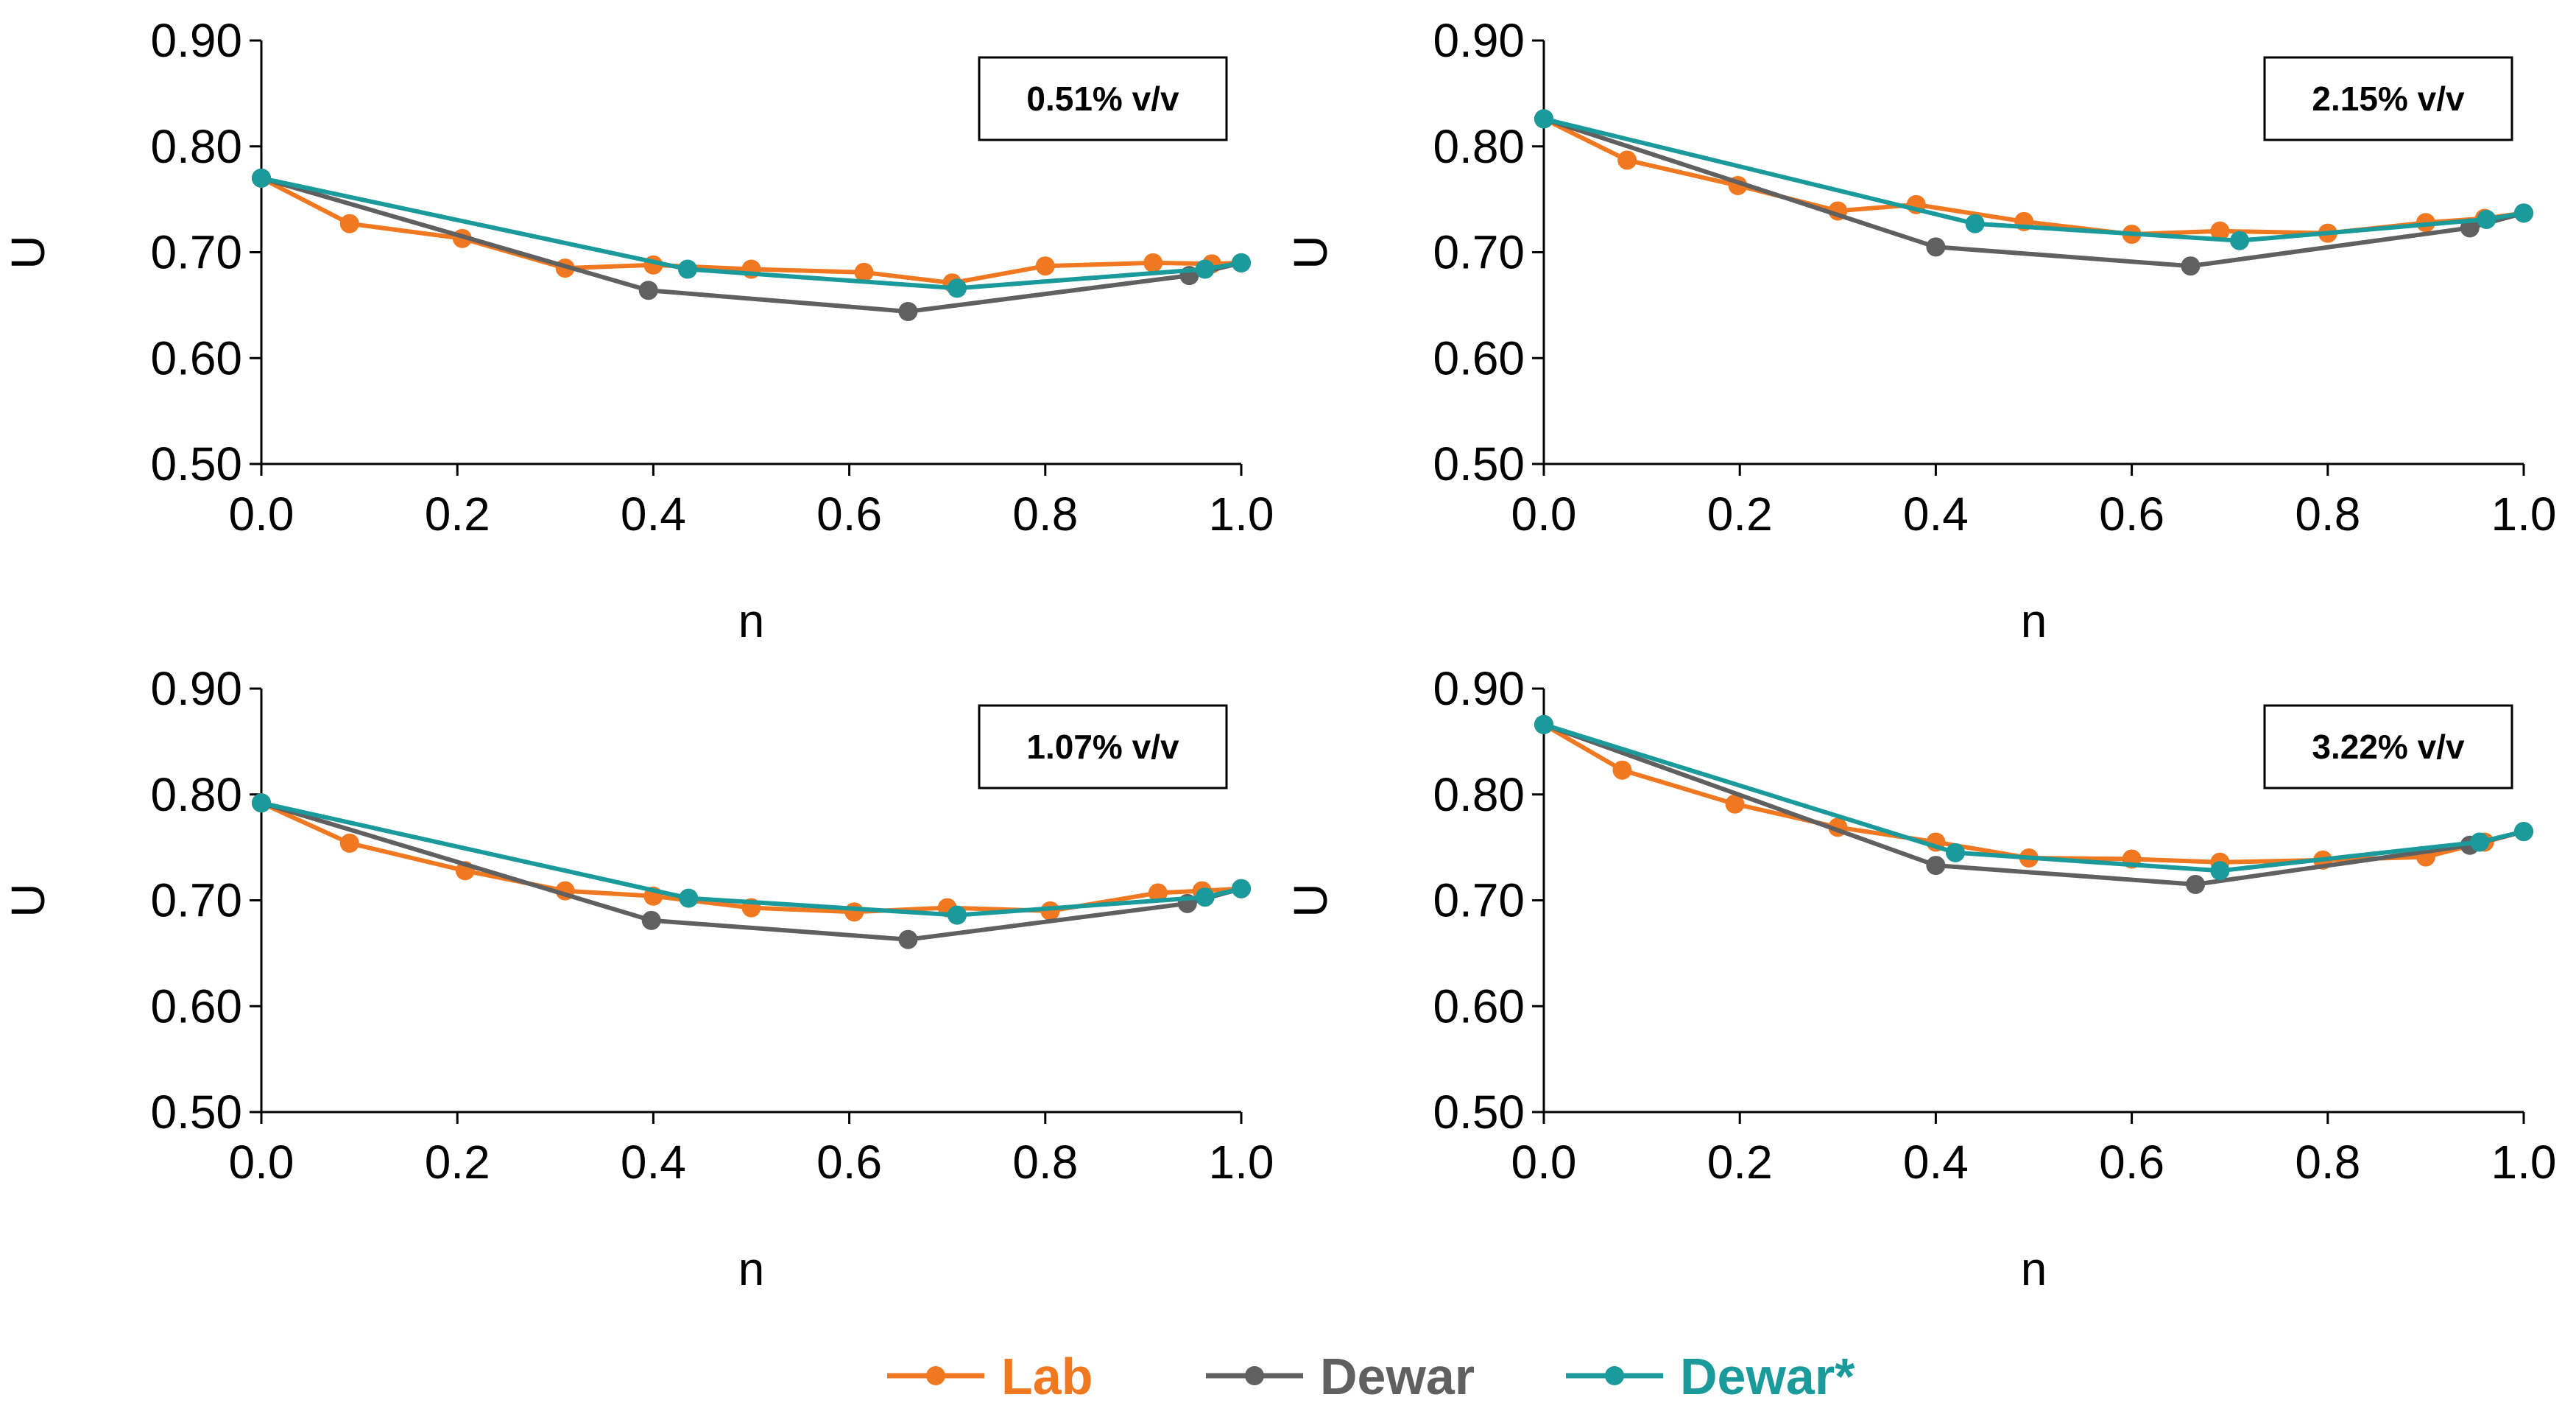 The width and height of the screenshot is (2576, 1414). I want to click on legend-item-dewar: Dewar, so click(1340, 1376).